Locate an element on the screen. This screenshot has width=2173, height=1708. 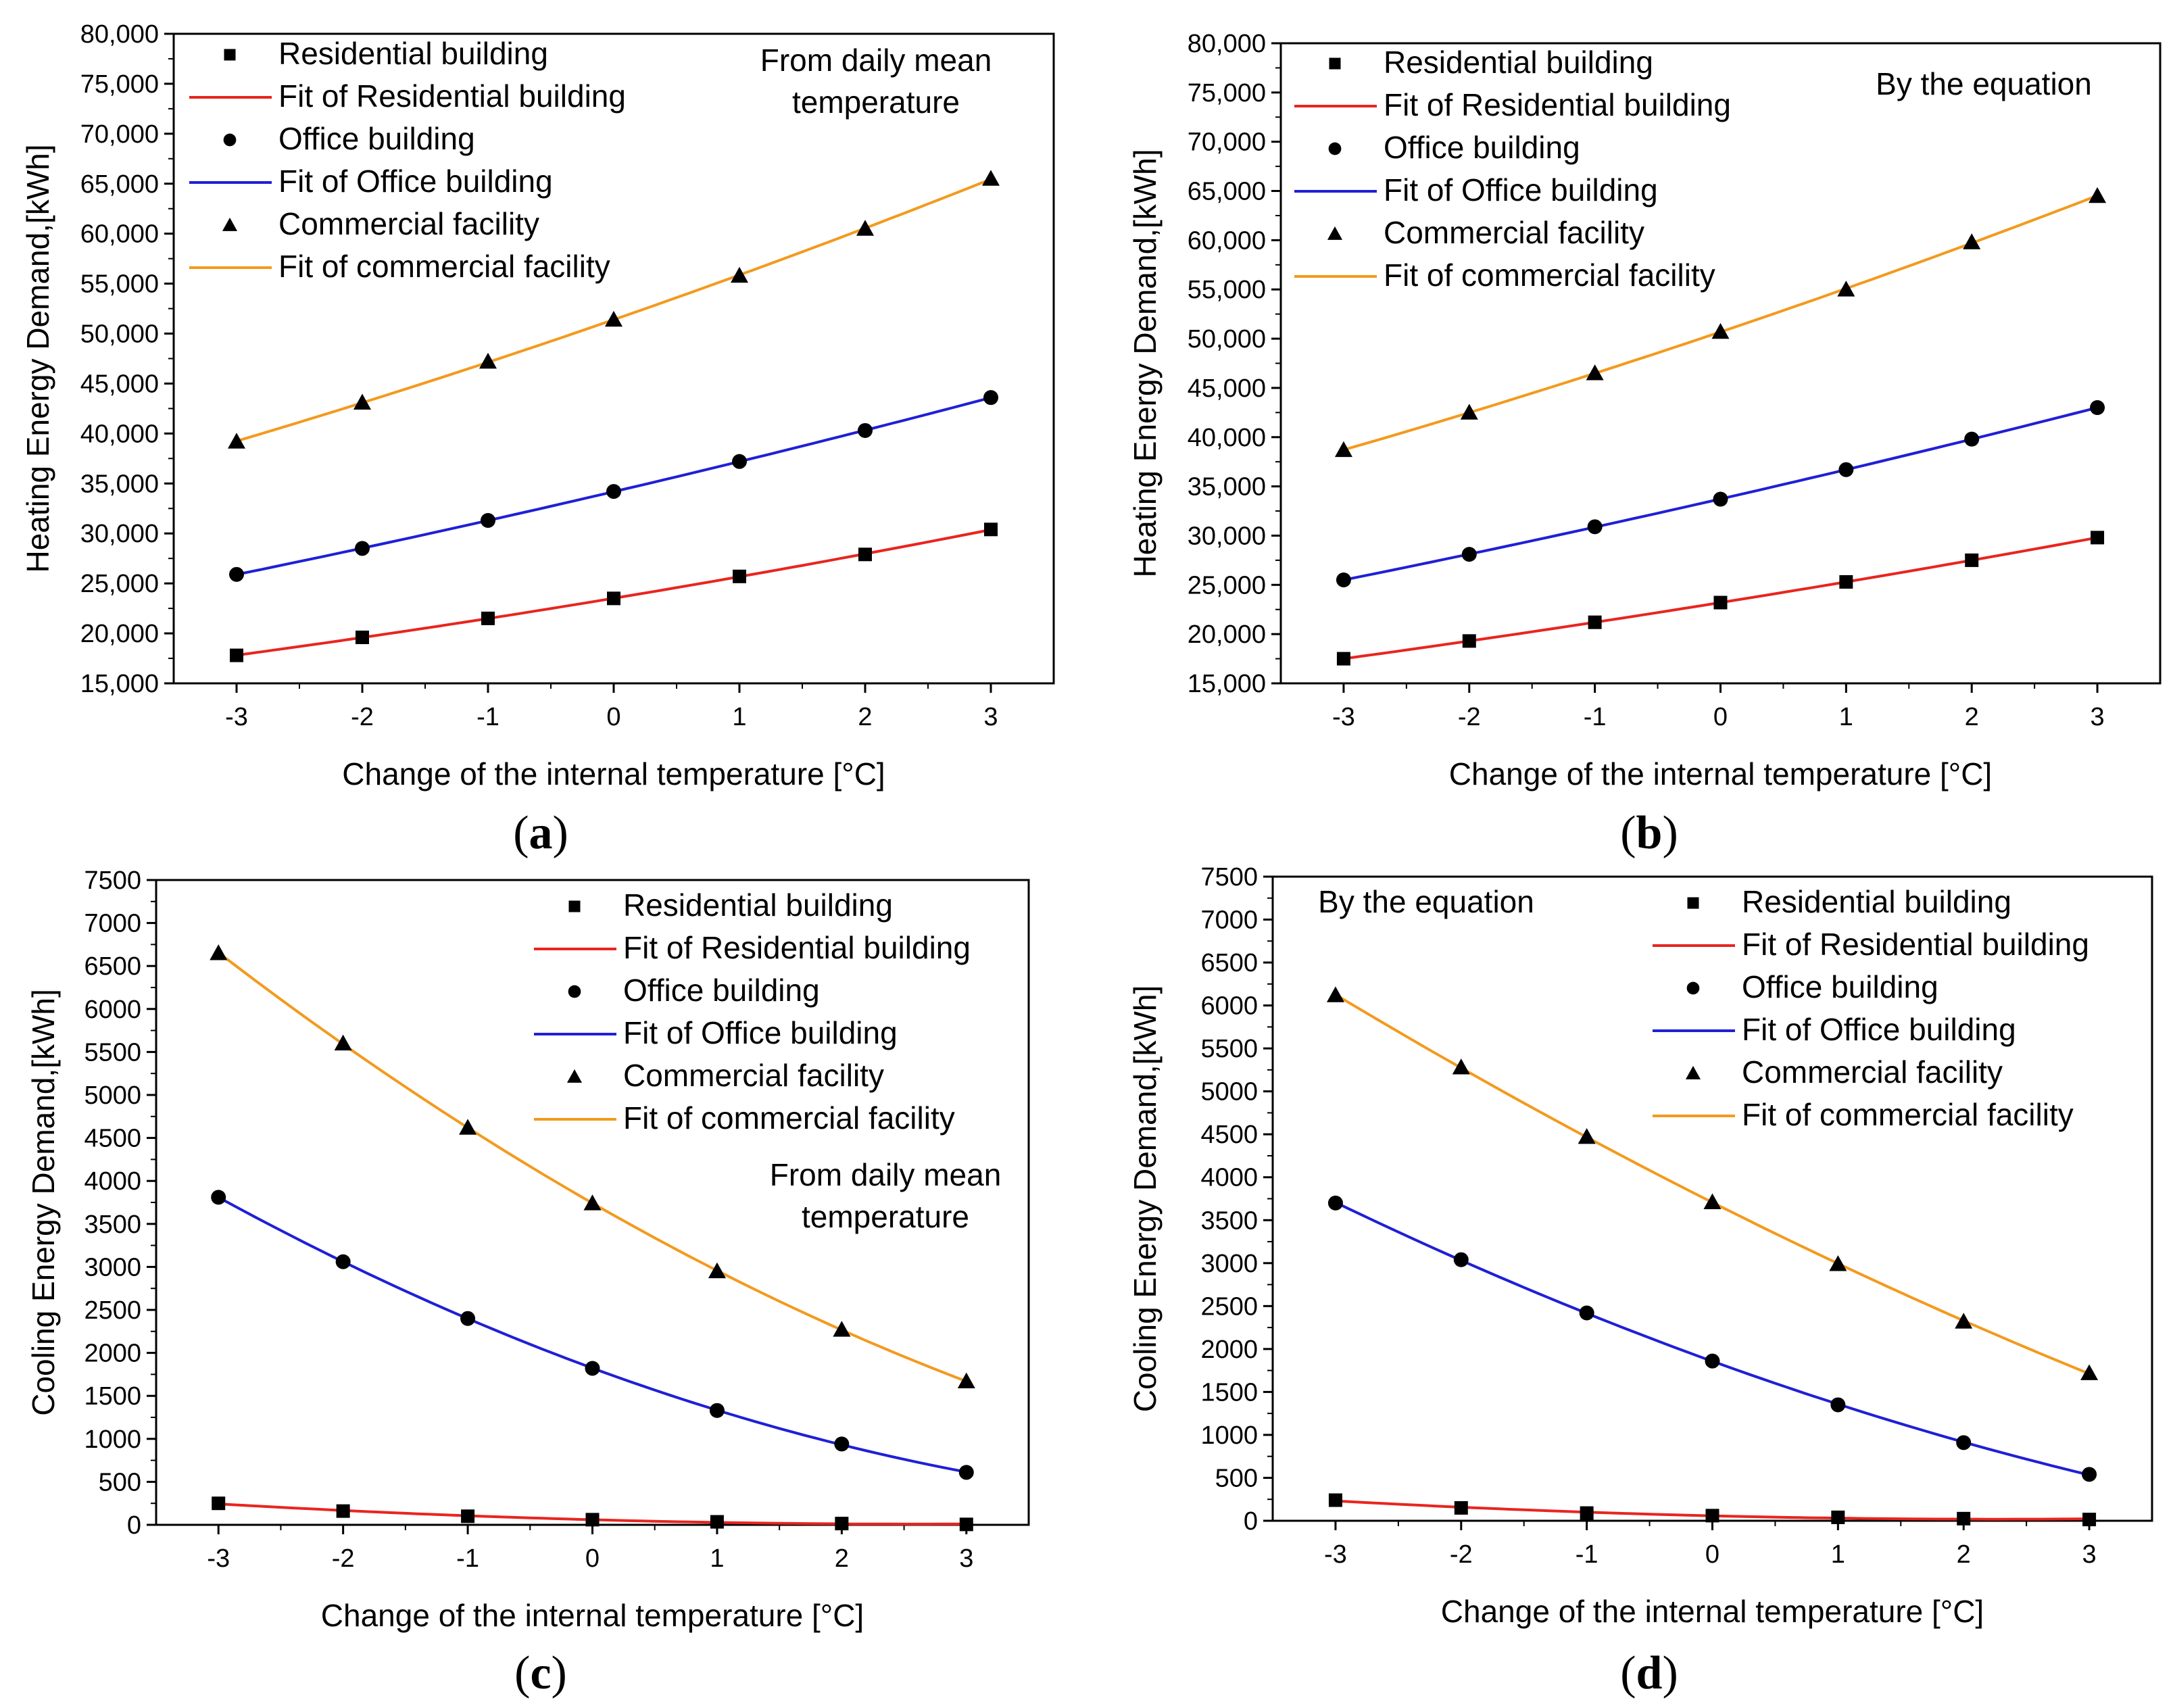
legend-marker-residential is located at coordinates (1335, 64).